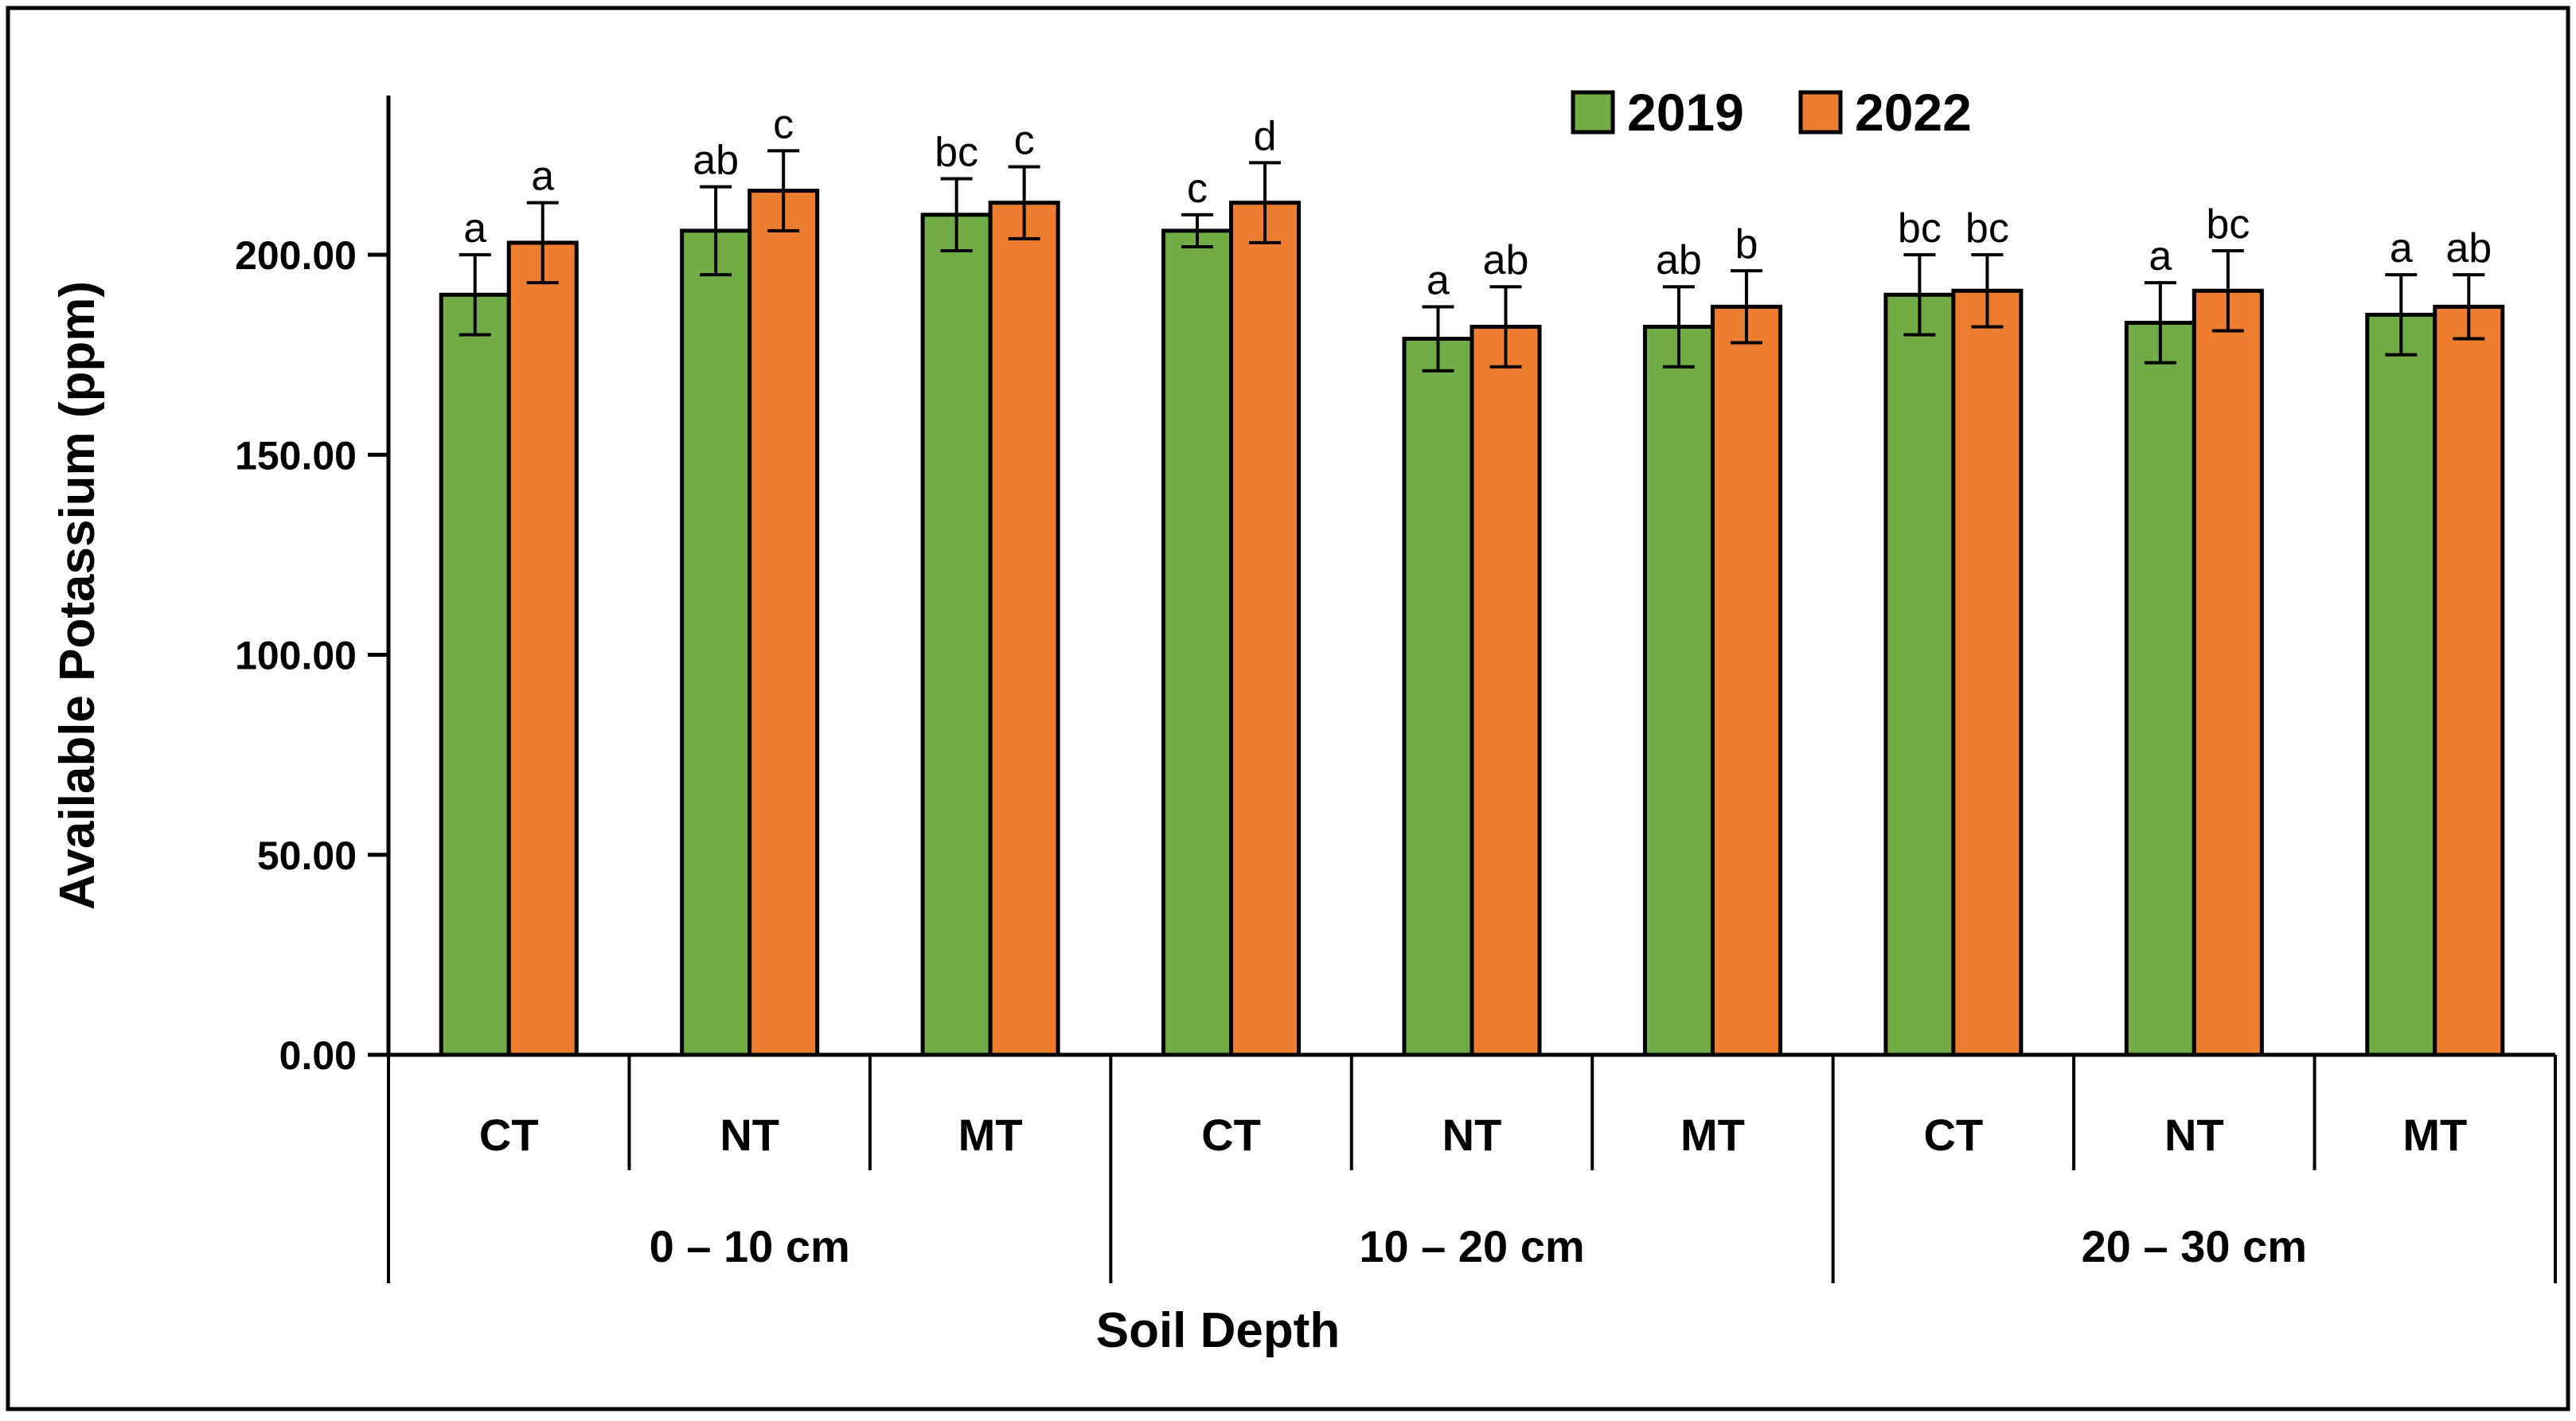 This screenshot has height=1421, width=2576. I want to click on error-bars, so click(1472, 261).